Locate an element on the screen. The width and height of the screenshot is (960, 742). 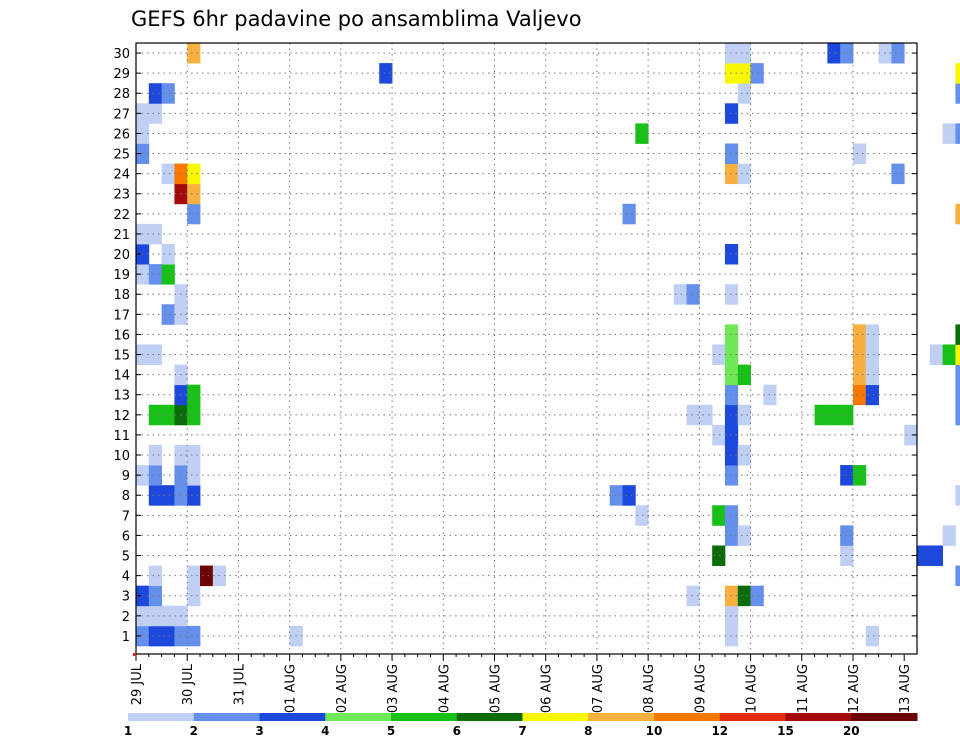
x-tick-label: 12 AUG is located at coordinates (854, 688).